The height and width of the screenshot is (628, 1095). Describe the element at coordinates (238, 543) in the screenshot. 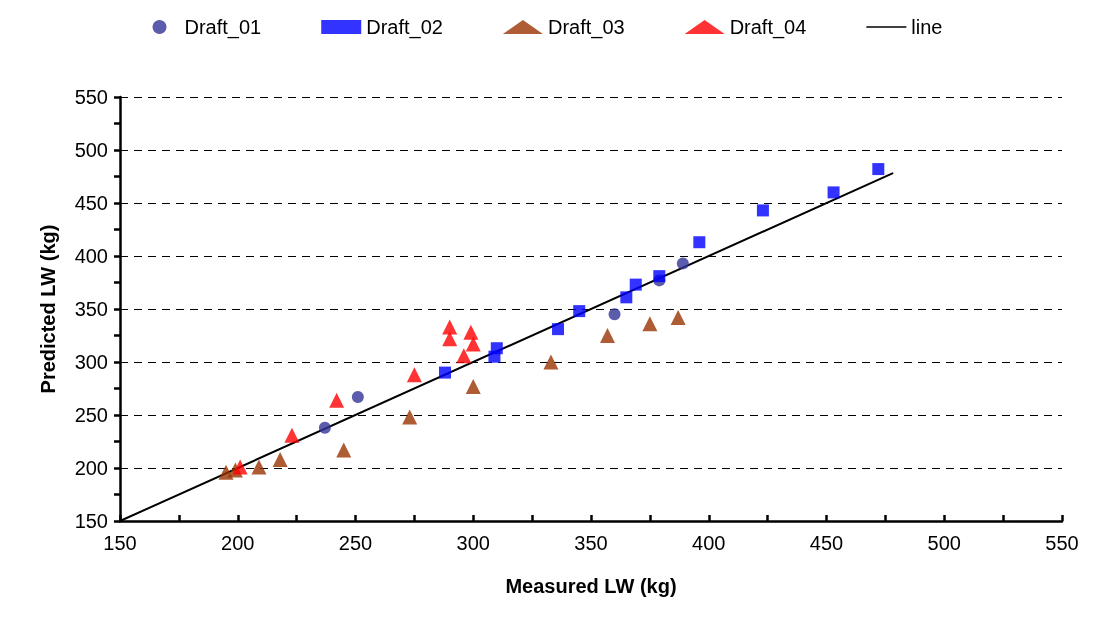

I see `x-tick-label: 200` at that location.